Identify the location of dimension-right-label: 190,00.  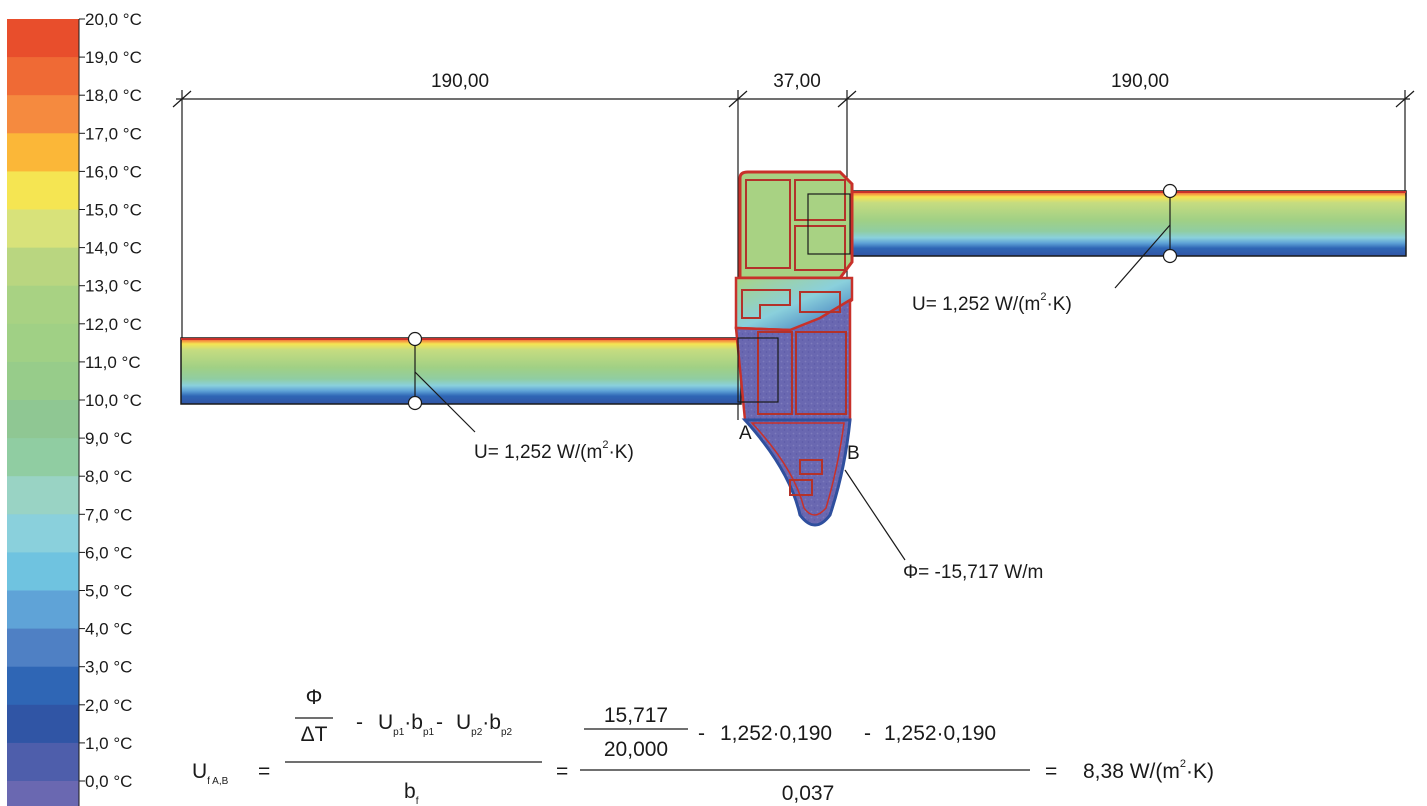
(1140, 81).